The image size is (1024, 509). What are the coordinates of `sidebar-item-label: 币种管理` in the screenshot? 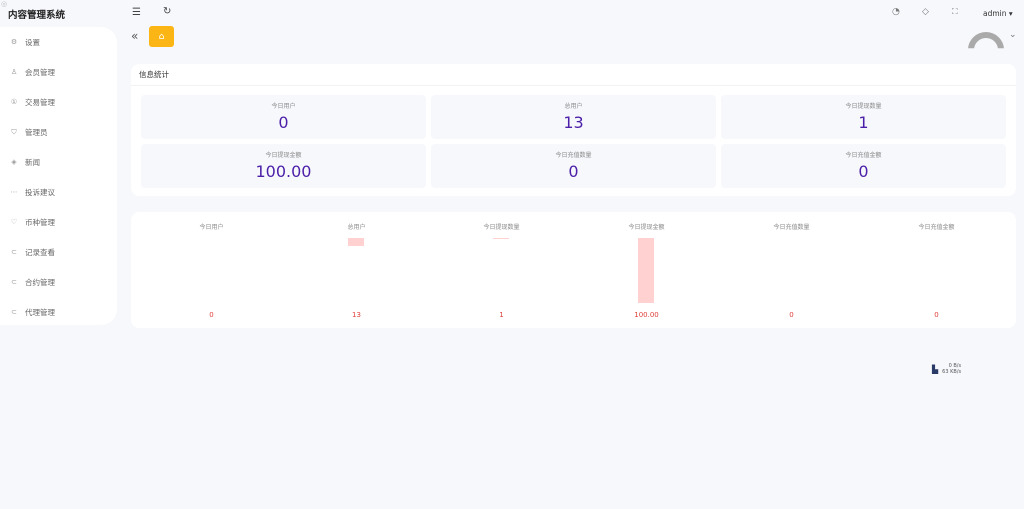 It's located at (40, 222).